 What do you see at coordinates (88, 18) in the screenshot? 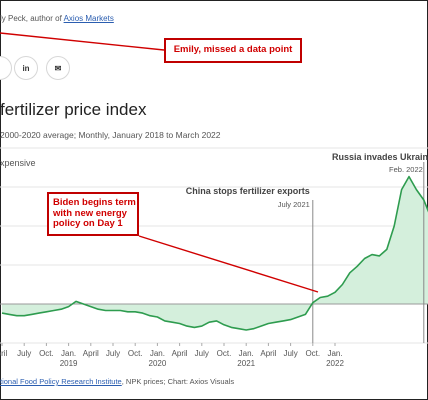
I see `author-link: Axios Markets` at bounding box center [88, 18].